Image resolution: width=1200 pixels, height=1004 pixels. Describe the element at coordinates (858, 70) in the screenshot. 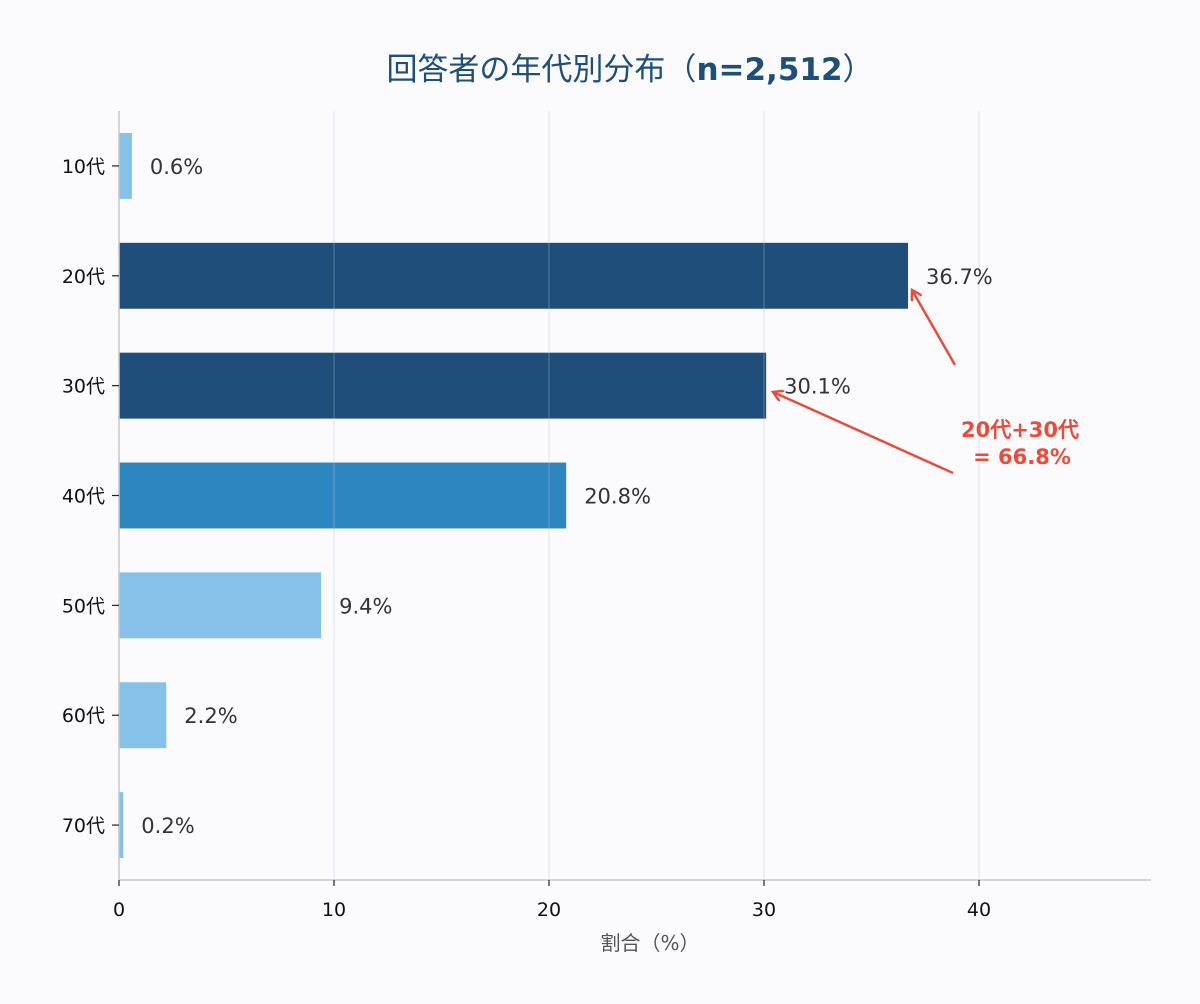

I see `title-close: ）` at that location.